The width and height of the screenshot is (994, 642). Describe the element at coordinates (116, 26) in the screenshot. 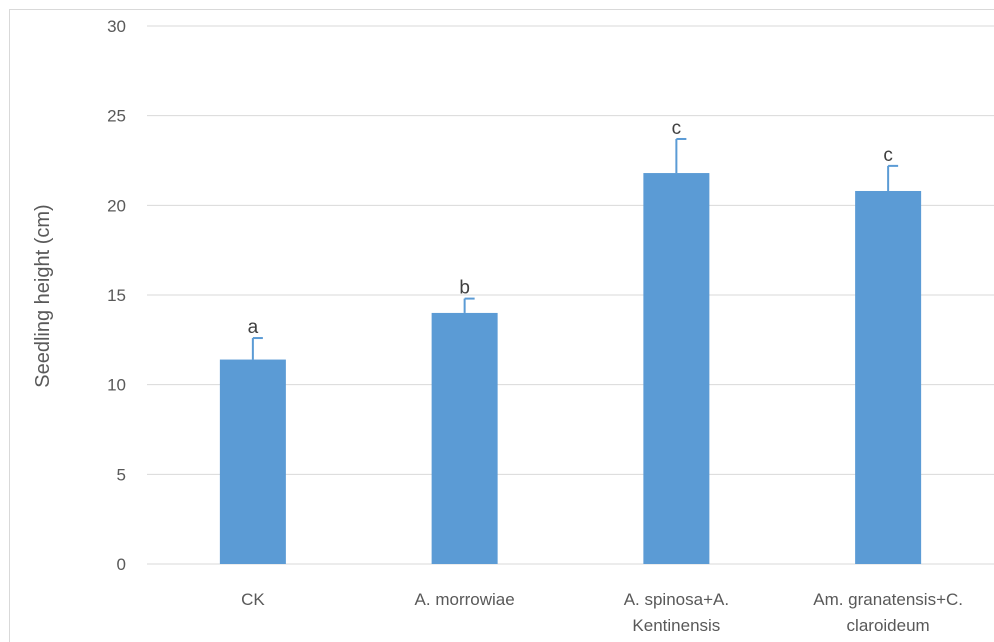

I see `y-tick-label: 30` at that location.